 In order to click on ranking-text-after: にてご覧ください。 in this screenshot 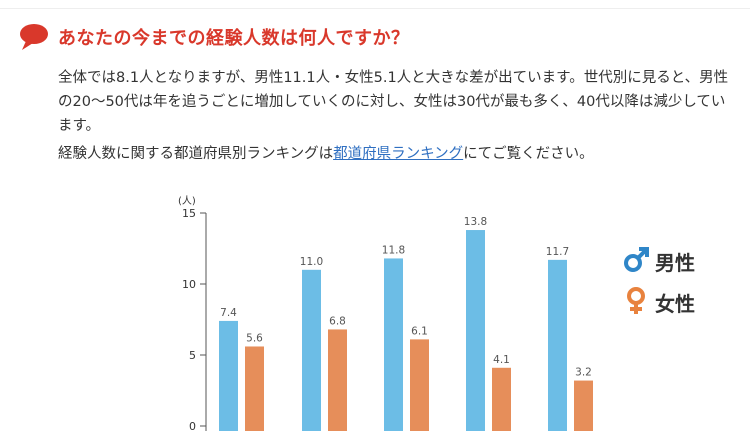, I will do `click(528, 154)`.